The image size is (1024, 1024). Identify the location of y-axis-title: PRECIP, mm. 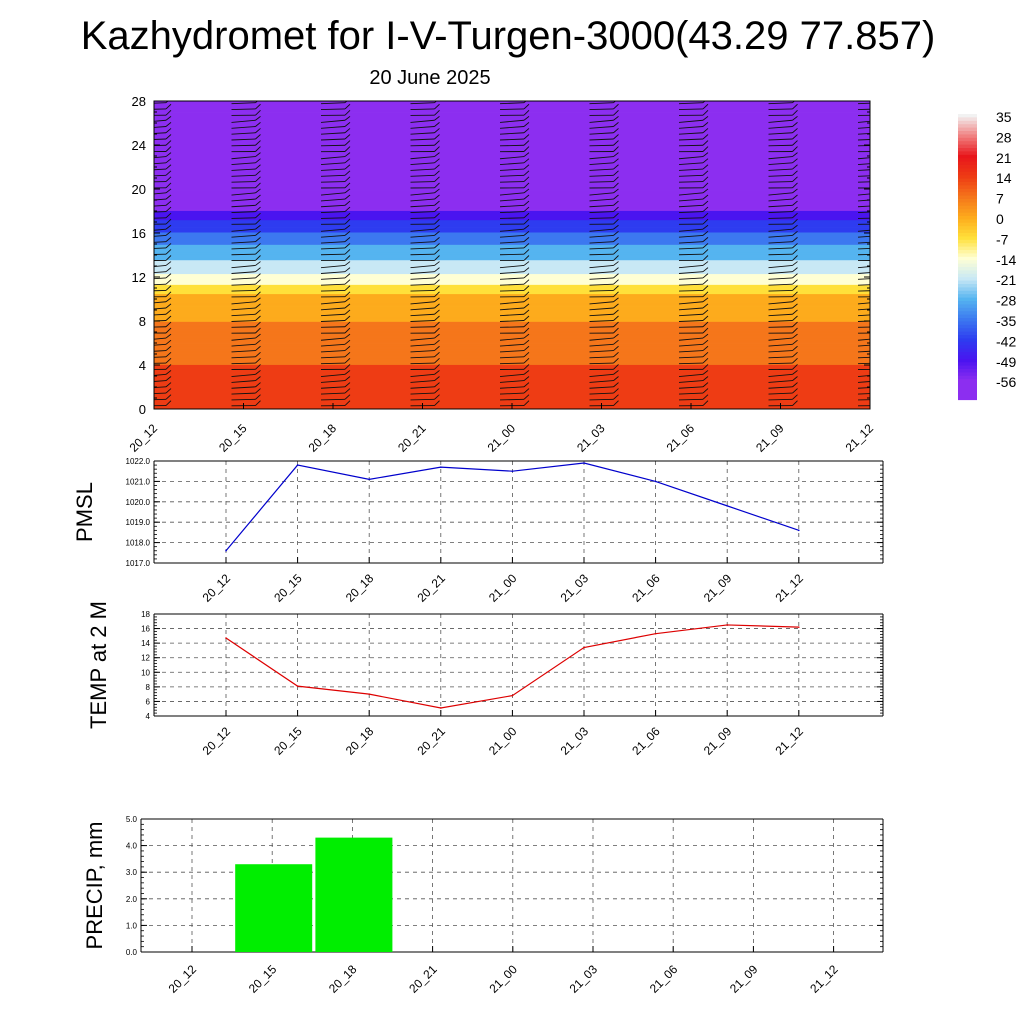
(94, 886).